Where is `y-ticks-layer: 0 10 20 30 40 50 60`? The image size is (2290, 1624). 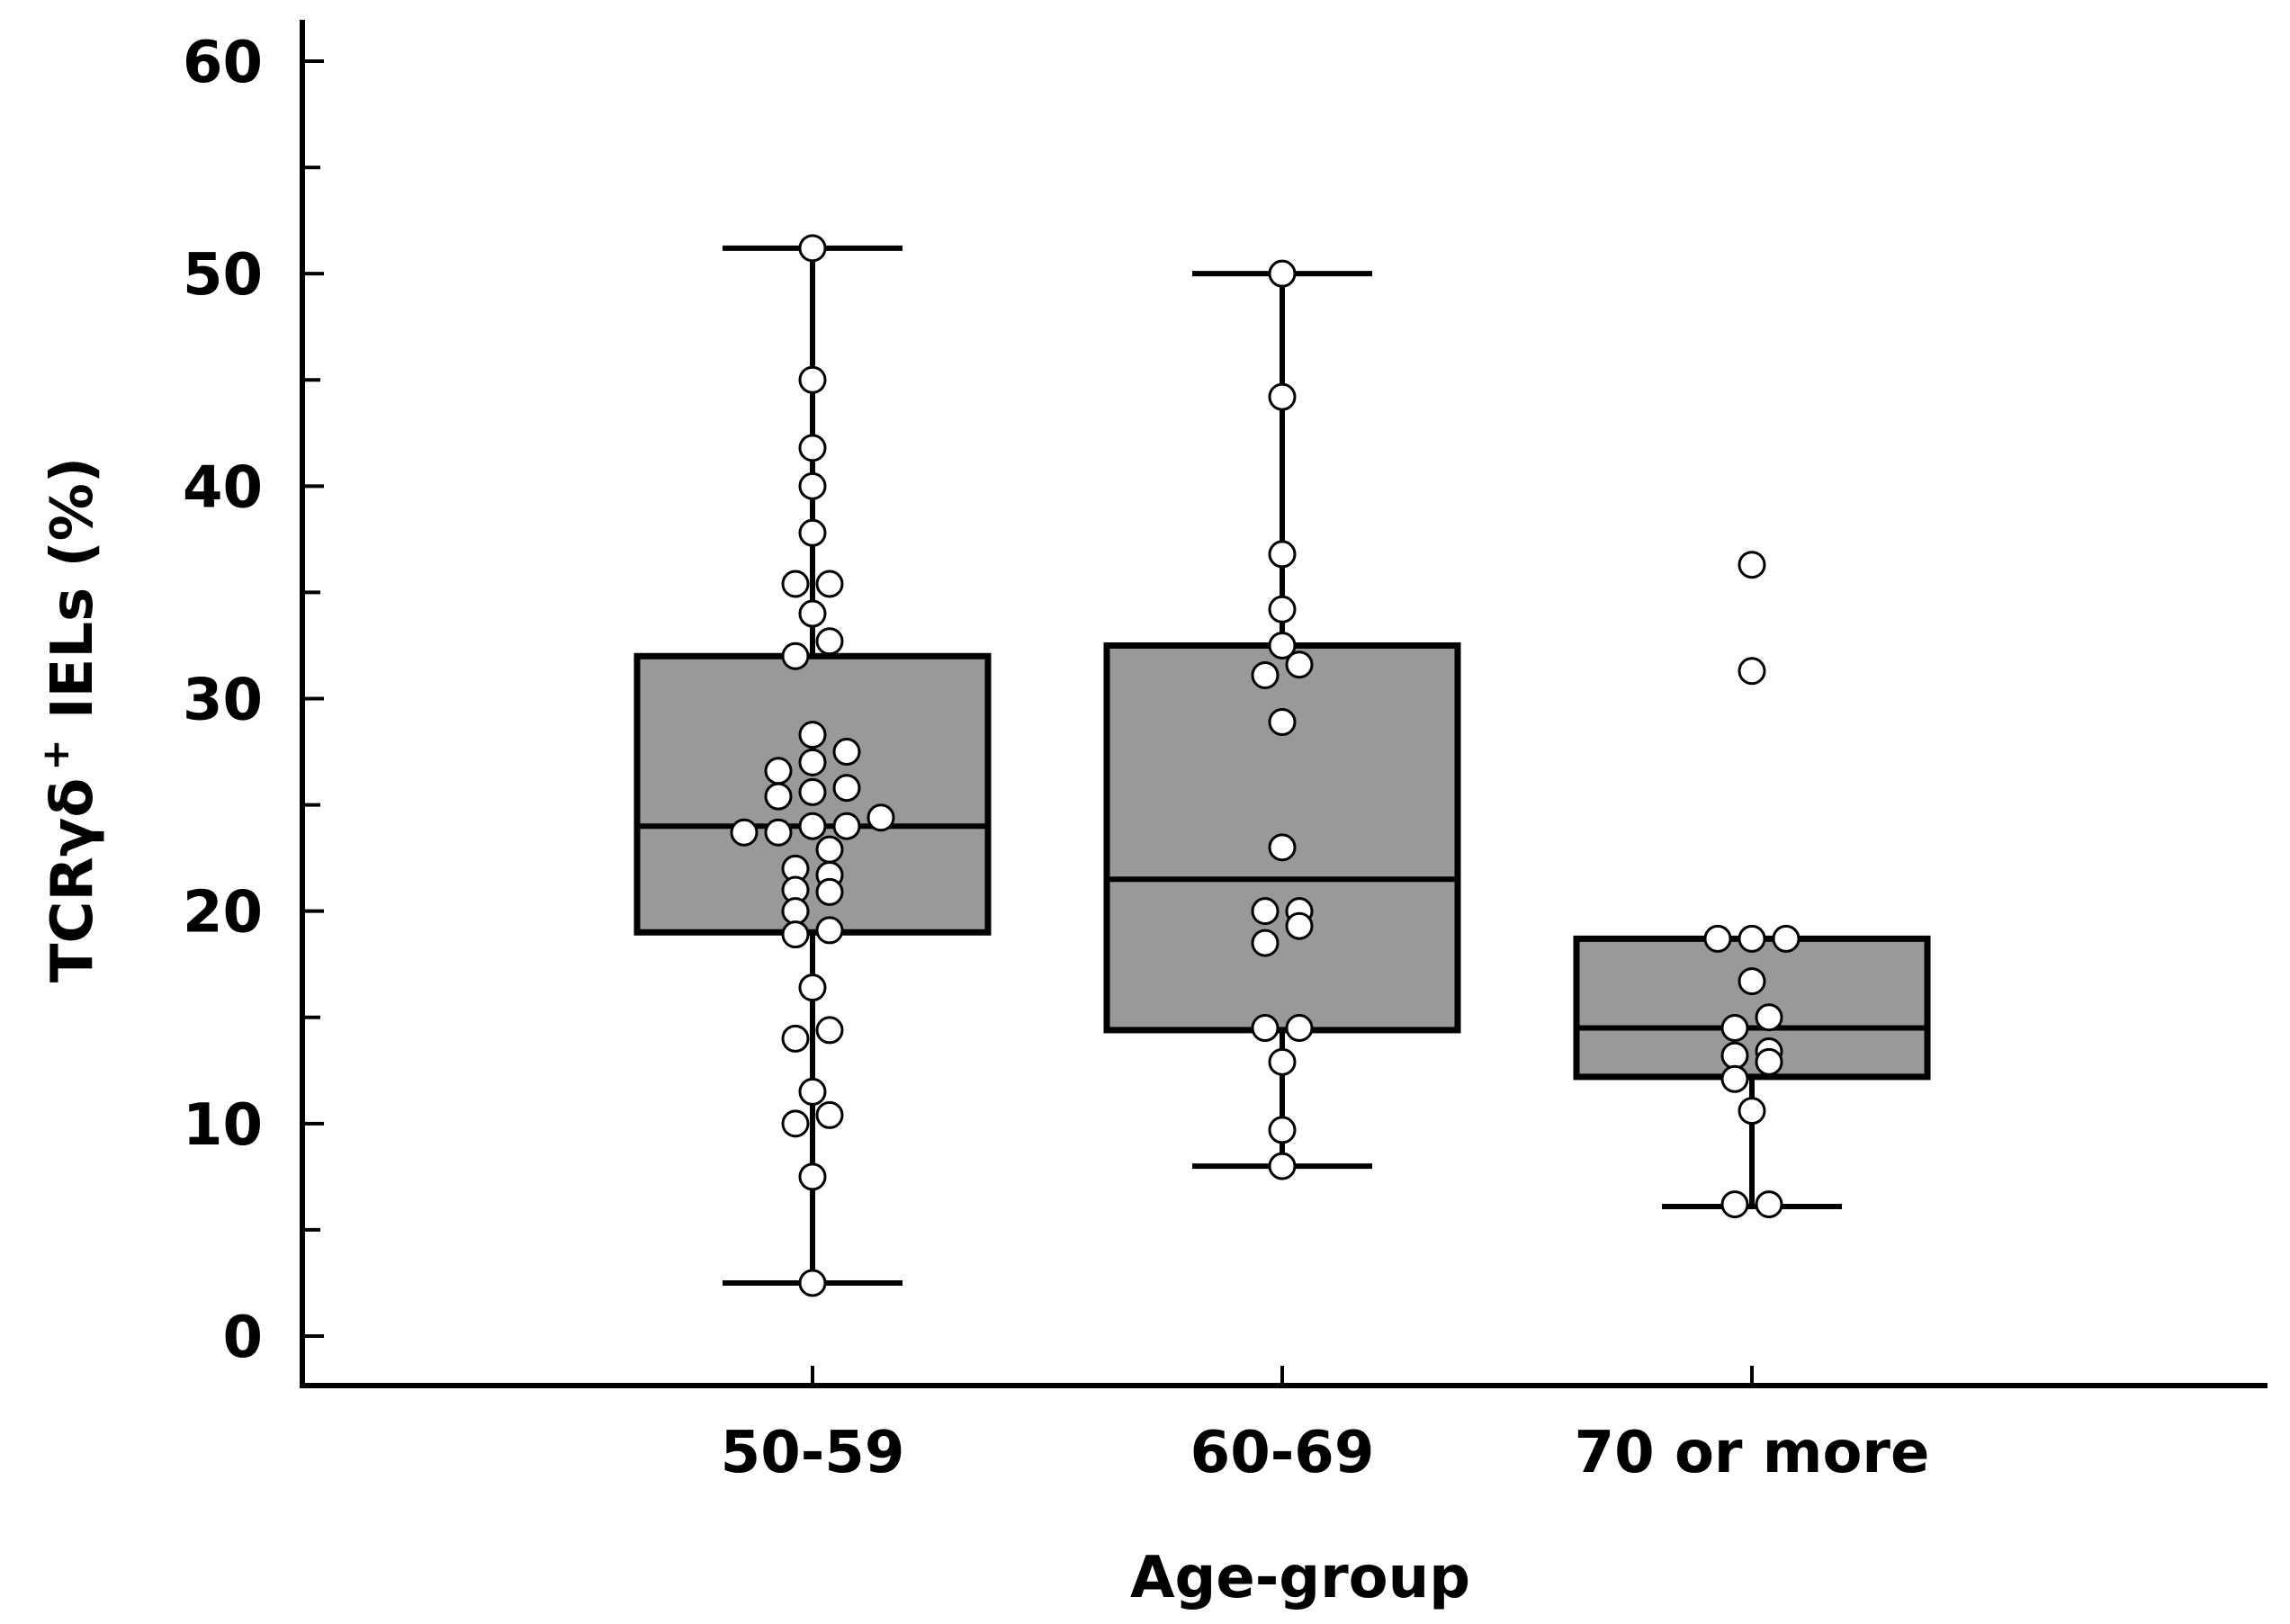
y-ticks-layer: 0 10 20 30 40 50 60 is located at coordinates (254, 700).